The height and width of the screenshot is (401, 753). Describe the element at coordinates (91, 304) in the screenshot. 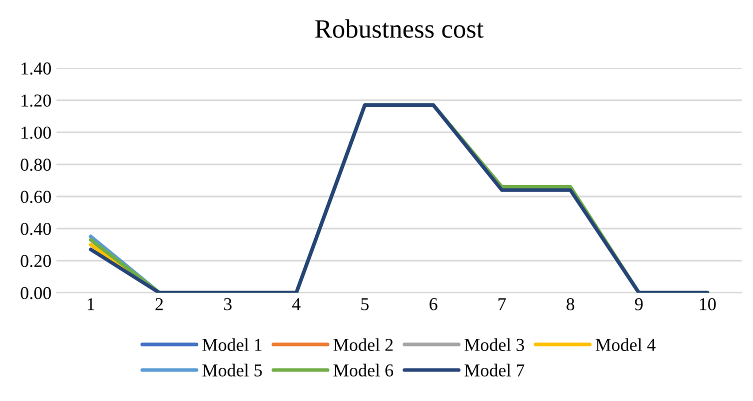

I see `x-tick-label: 1` at that location.